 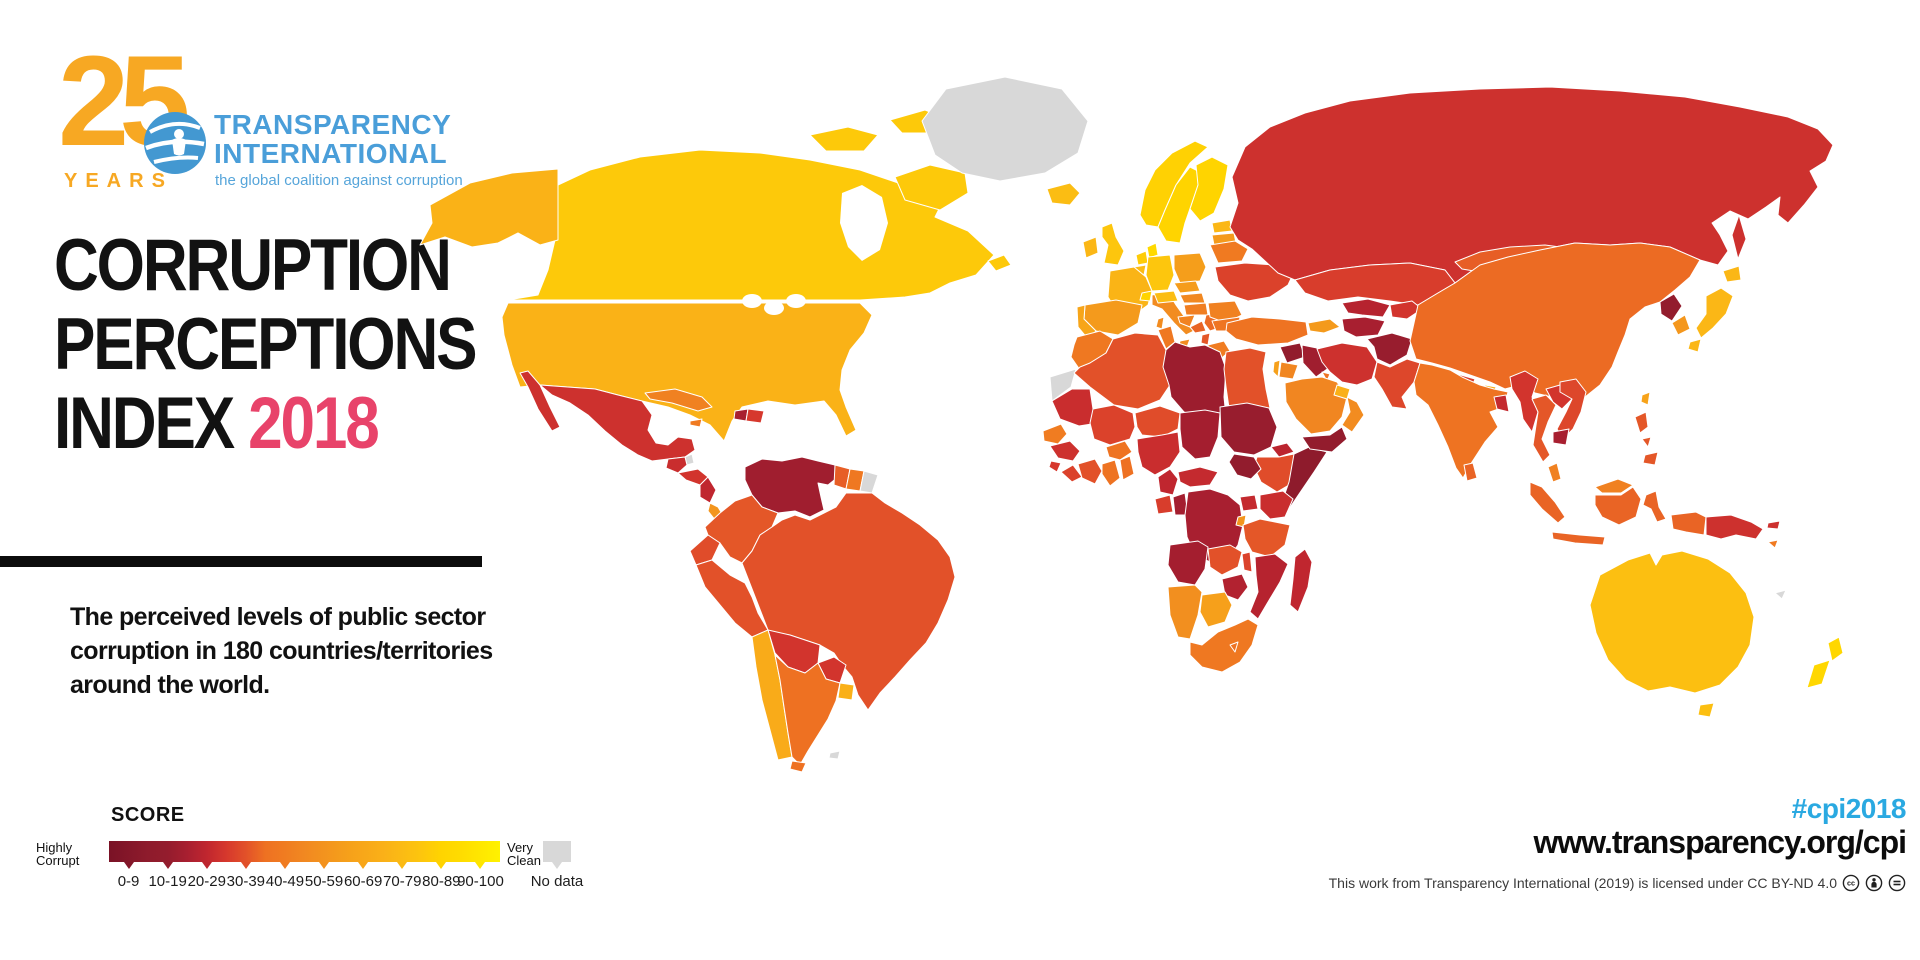 What do you see at coordinates (520, 847) in the screenshot?
I see `legend-right-line1: Very` at bounding box center [520, 847].